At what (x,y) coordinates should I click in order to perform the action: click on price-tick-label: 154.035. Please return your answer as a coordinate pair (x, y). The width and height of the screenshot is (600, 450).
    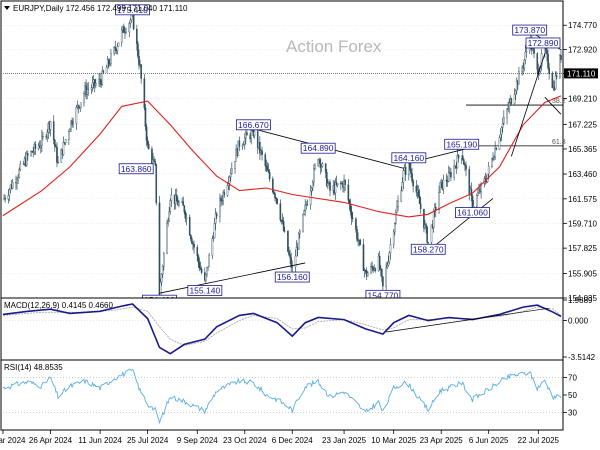
    Looking at the image, I should click on (582, 298).